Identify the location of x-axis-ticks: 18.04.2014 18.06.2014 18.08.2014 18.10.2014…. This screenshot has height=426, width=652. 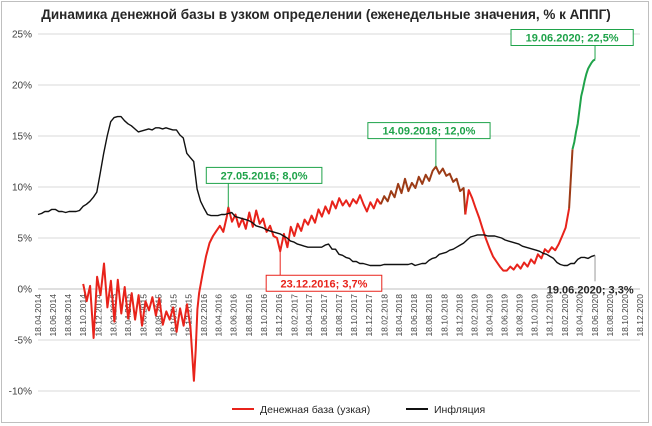
(339, 315).